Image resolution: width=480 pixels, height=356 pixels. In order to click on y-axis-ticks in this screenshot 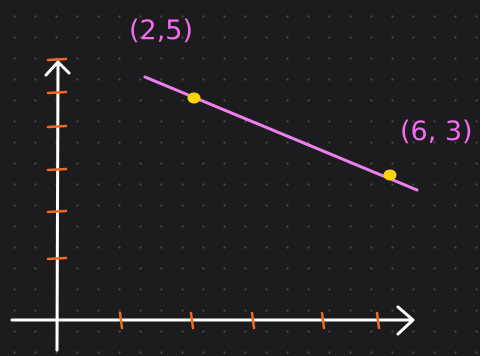, I will do `click(57, 159)`.